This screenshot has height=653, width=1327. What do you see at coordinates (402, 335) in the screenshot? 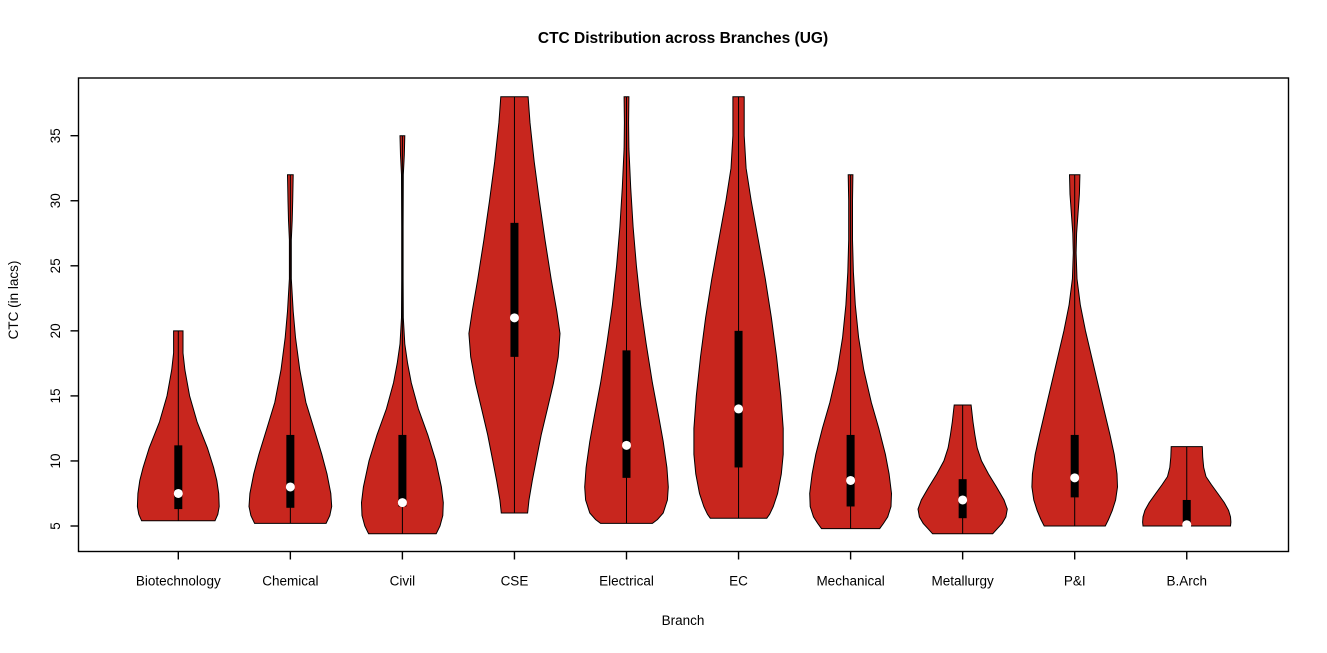
I see `violin-civil` at bounding box center [402, 335].